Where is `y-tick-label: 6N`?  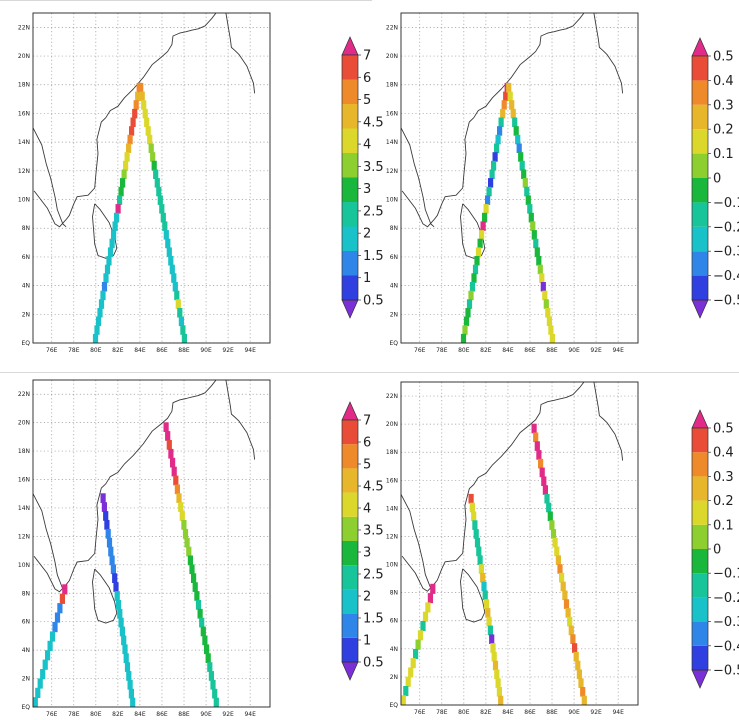 y-tick-label: 6N is located at coordinates (394, 621).